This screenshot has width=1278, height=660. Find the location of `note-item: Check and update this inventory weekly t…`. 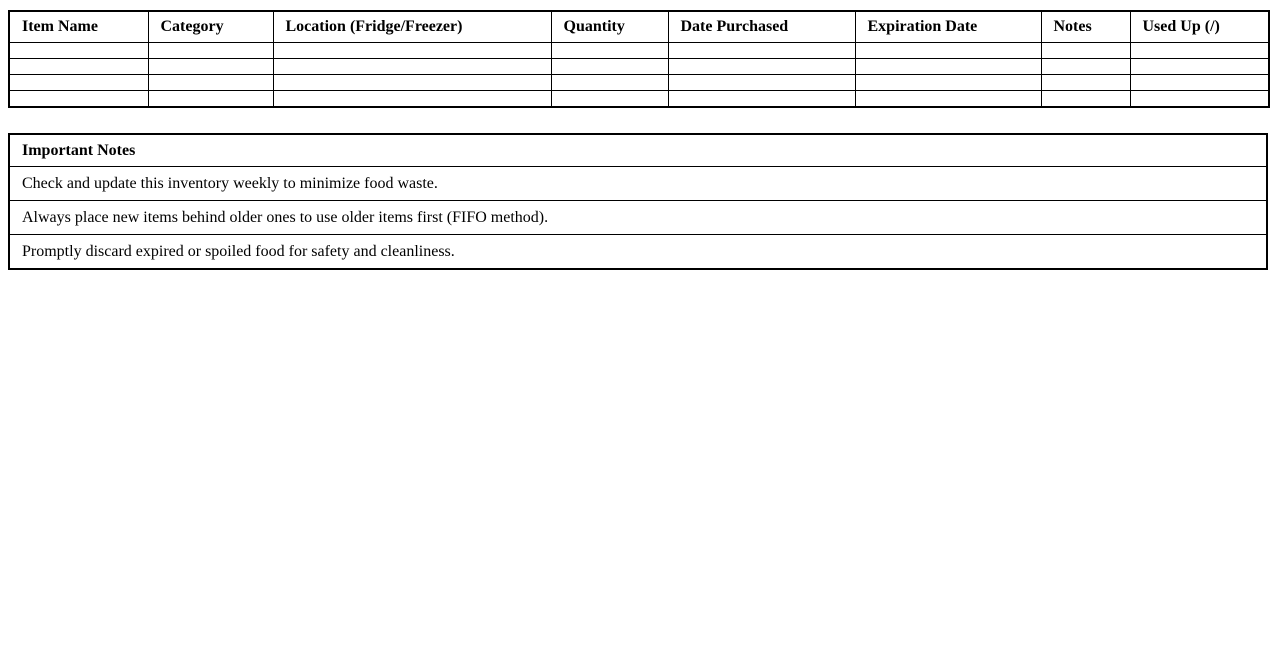

note-item: Check and update this inventory weekly t… is located at coordinates (638, 183).